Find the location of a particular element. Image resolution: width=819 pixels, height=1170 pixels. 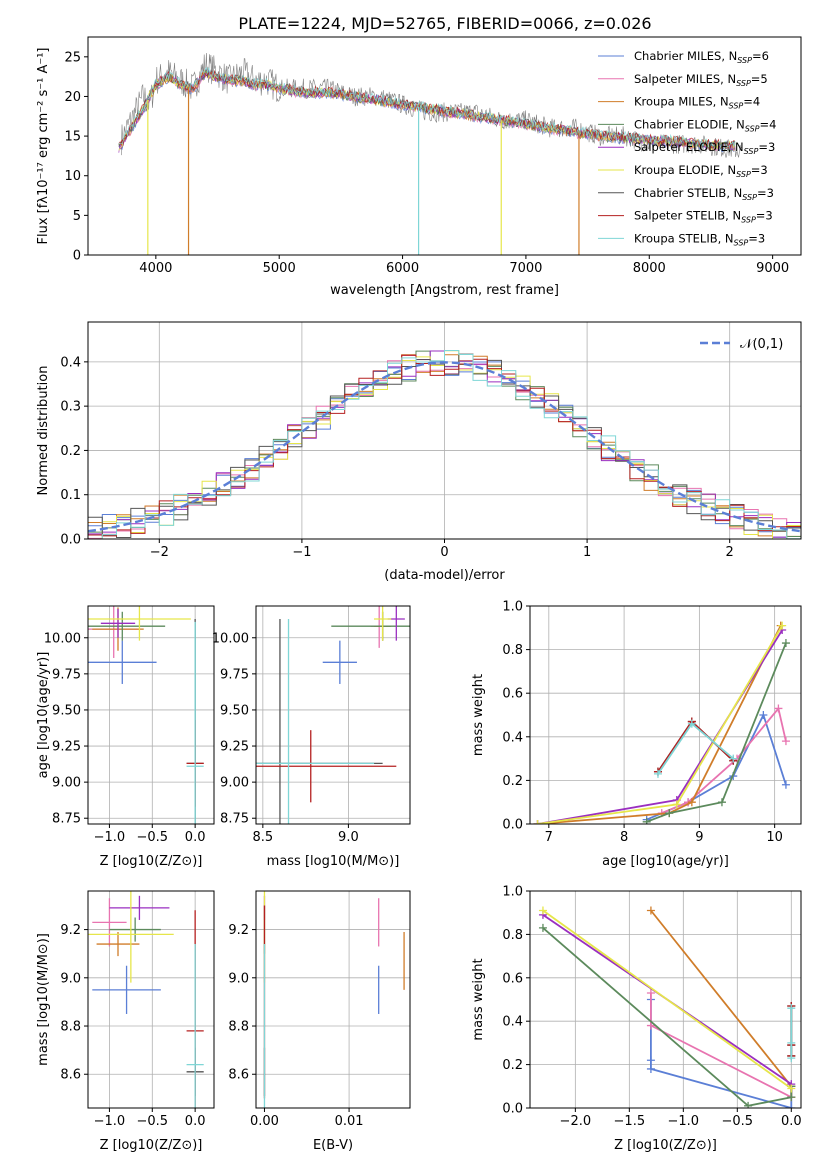

x-axis-label: Z [log10(Z/Z⊙)] is located at coordinates (151, 861).